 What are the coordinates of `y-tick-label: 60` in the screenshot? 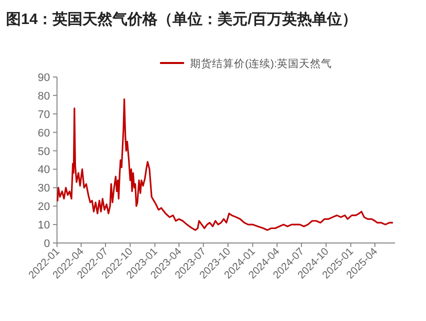 It's located at (44, 133).